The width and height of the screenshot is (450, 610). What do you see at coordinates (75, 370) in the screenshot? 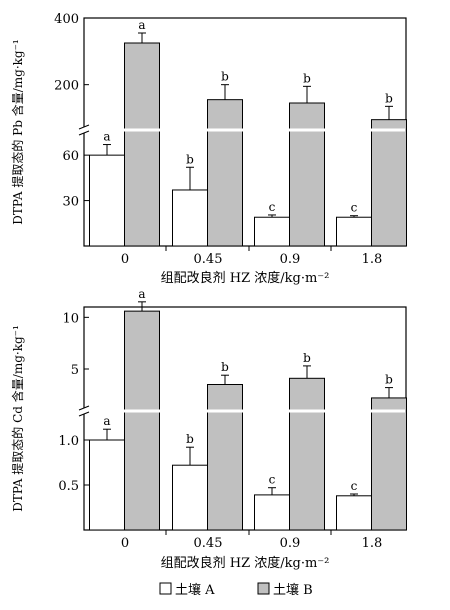
I see `chart-2-y-tick-label: 5` at bounding box center [75, 370].